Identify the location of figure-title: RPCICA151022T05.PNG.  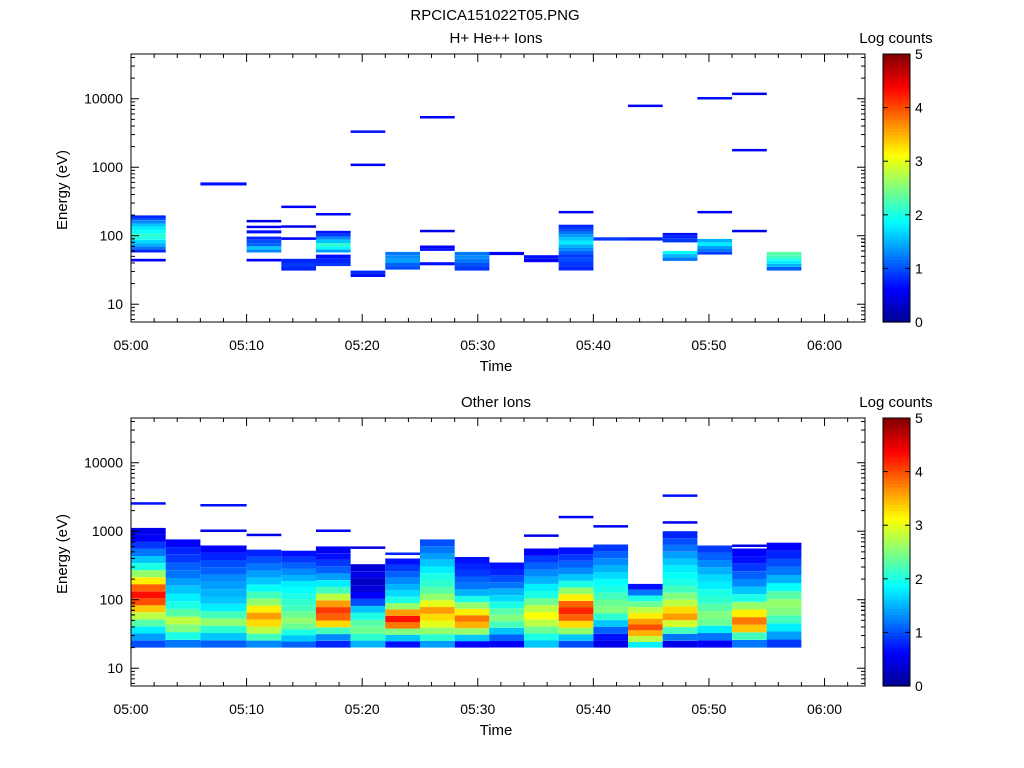
(494, 15).